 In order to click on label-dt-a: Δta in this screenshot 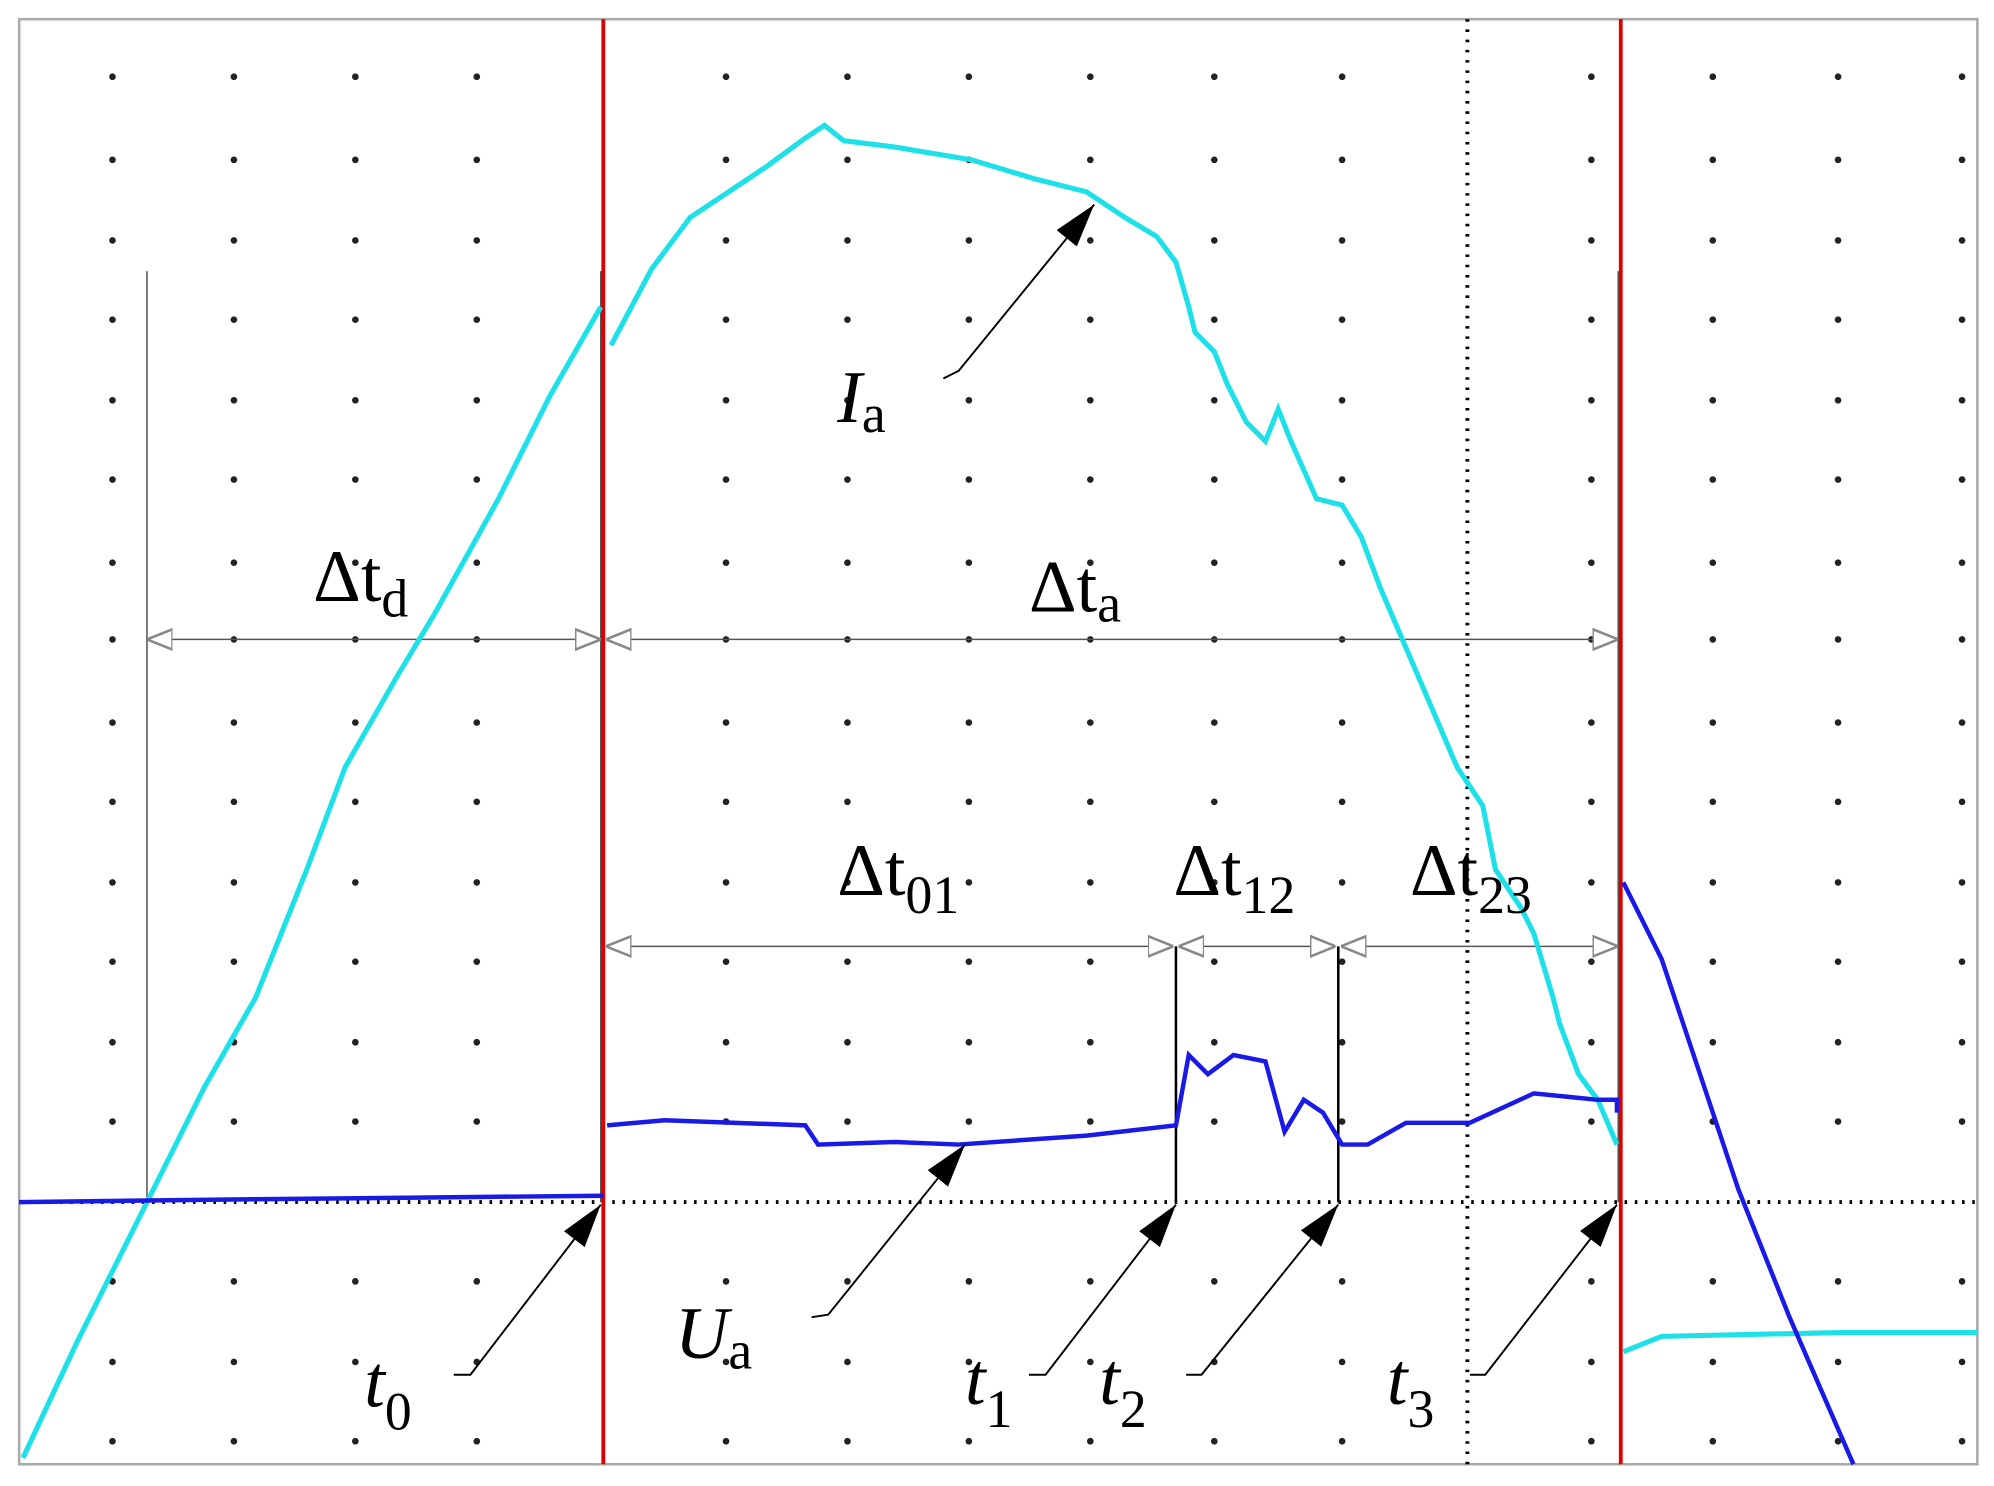, I will do `click(1075, 589)`.